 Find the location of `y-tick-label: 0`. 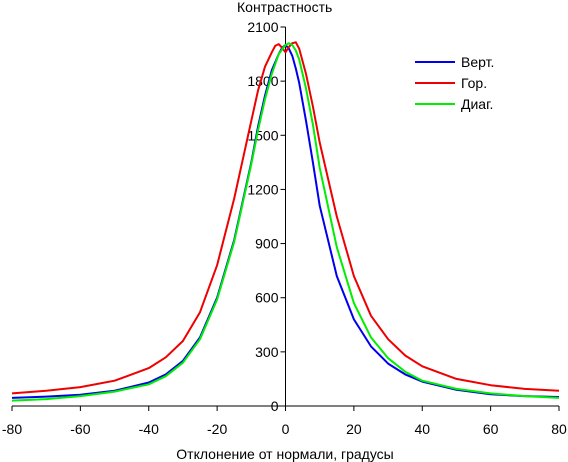

y-tick-label: 0 is located at coordinates (275, 406).